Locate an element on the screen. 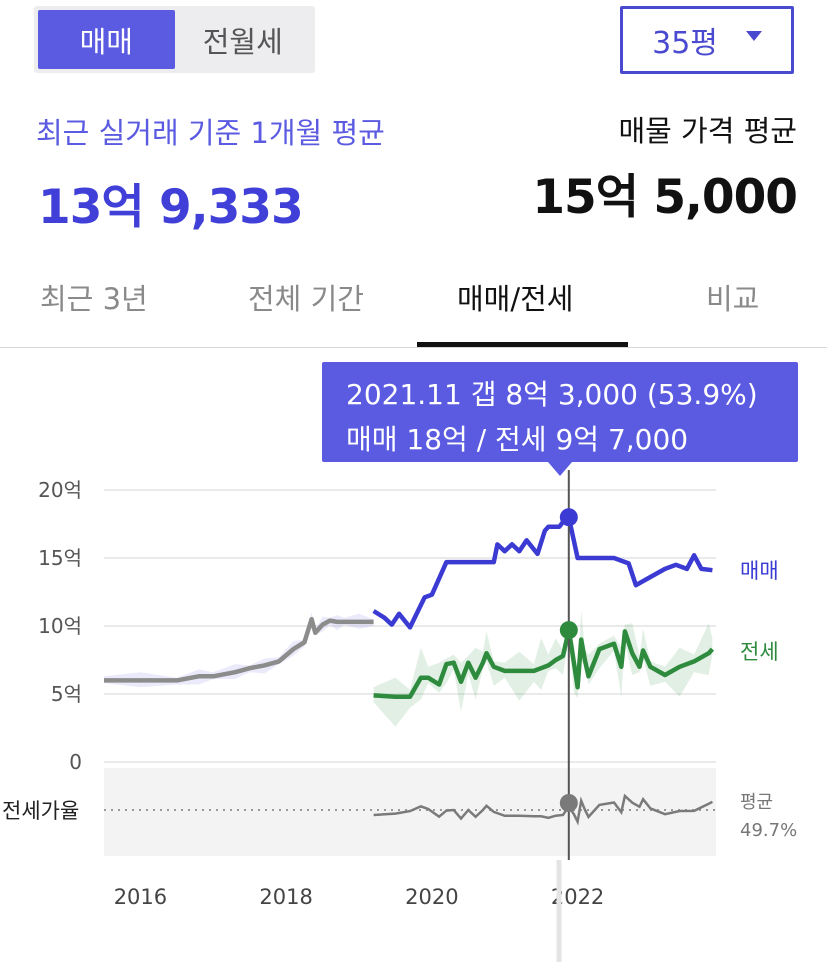  tooltip-price-line: 매매 18억 / 전세 9억 7,000 is located at coordinates (517, 439).